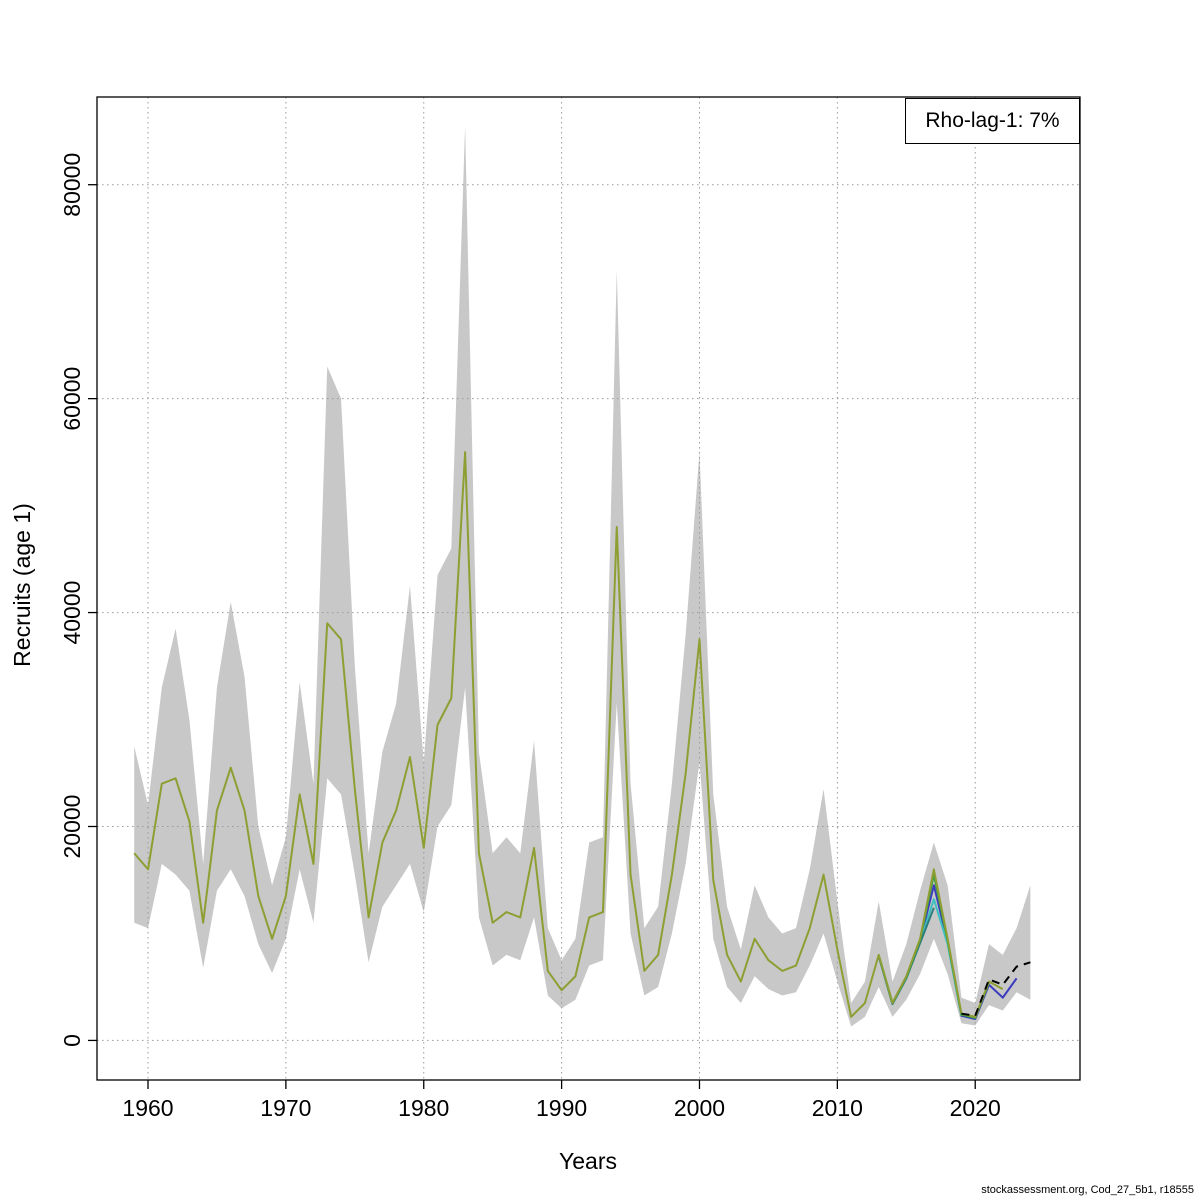 This screenshot has height=1200, width=1200. What do you see at coordinates (423, 1108) in the screenshot?
I see `x-tick-label: 1980` at bounding box center [423, 1108].